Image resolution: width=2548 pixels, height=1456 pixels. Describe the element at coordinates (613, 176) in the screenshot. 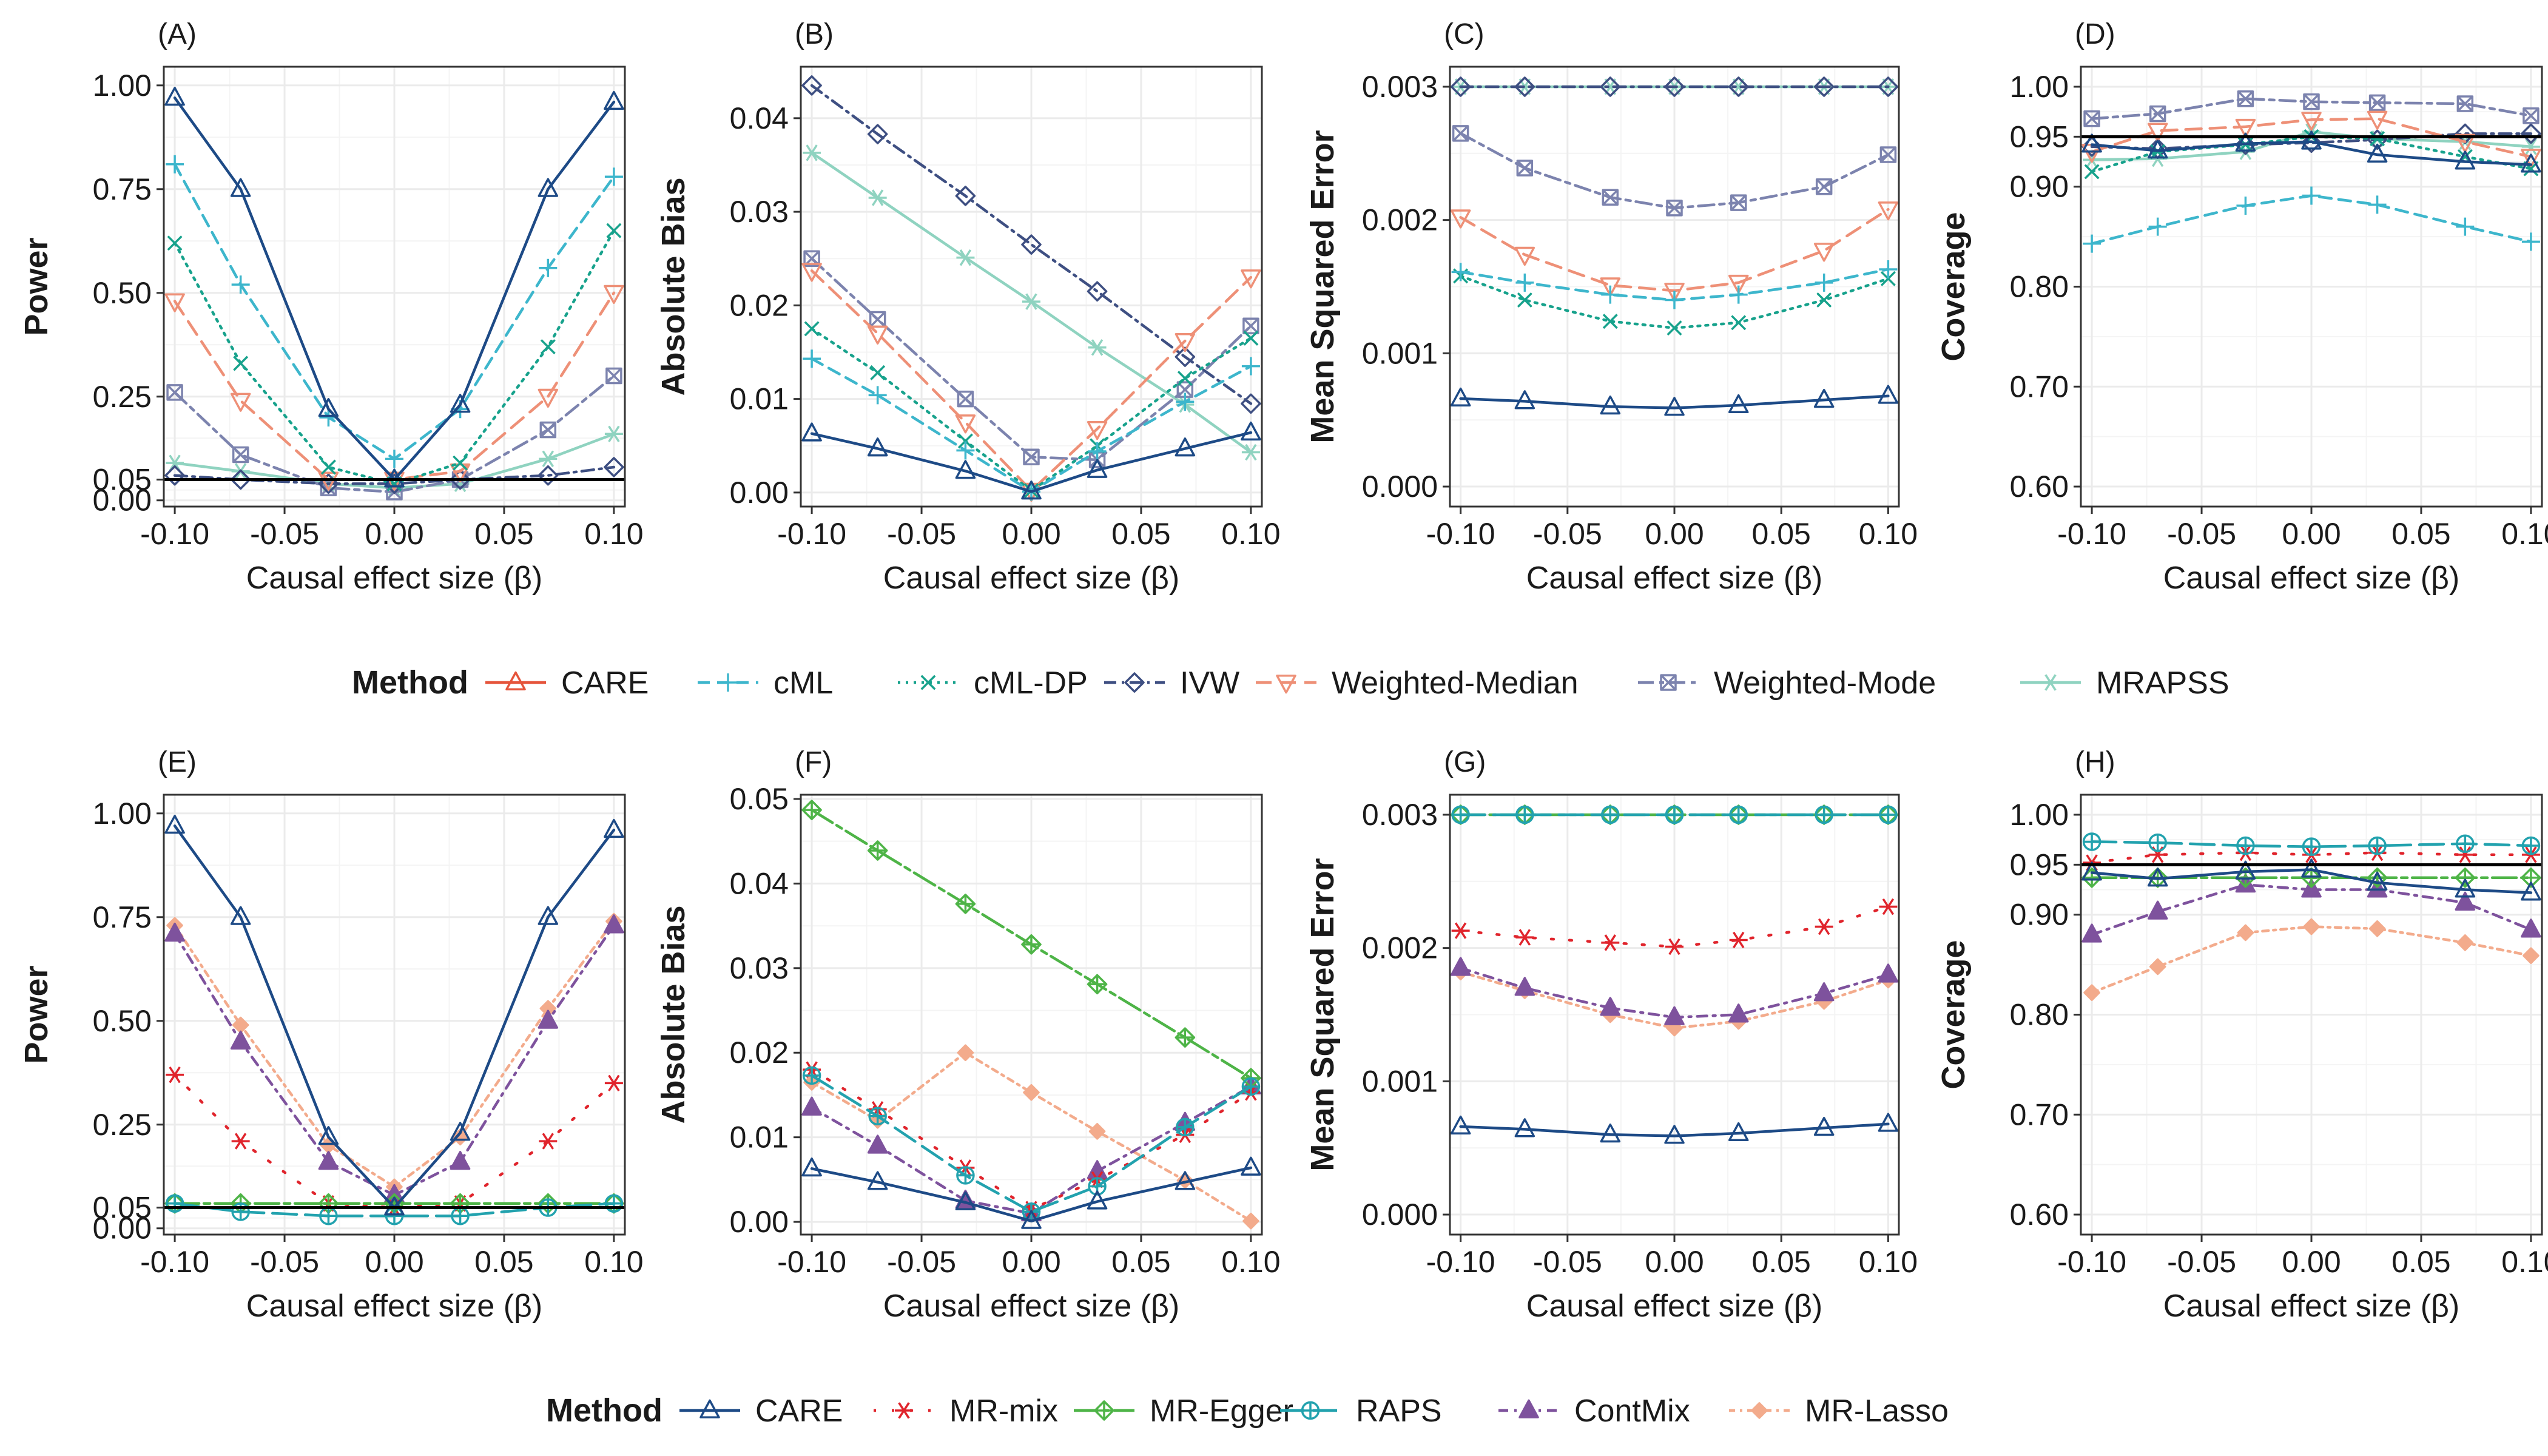

I see `data-point-cml` at that location.